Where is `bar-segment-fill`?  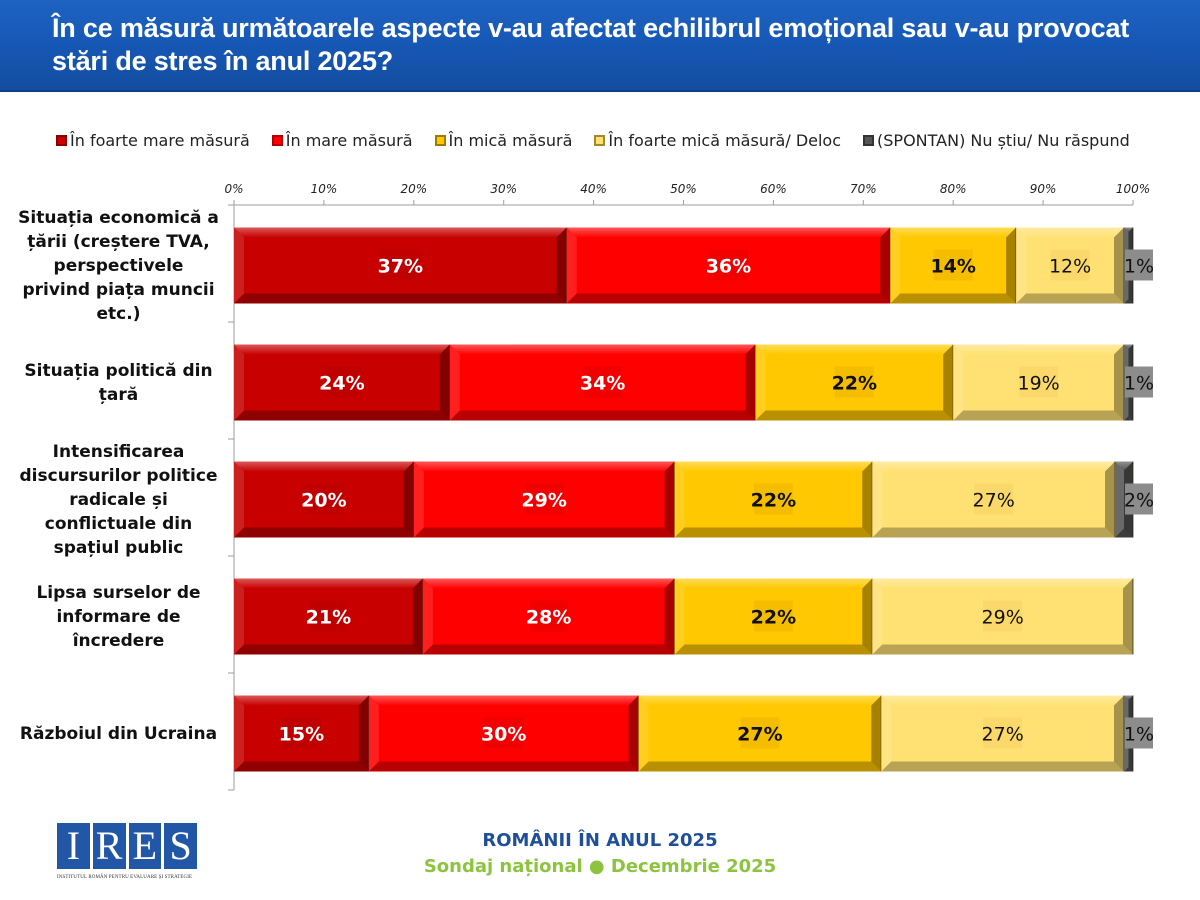 bar-segment-fill is located at coordinates (1124, 499).